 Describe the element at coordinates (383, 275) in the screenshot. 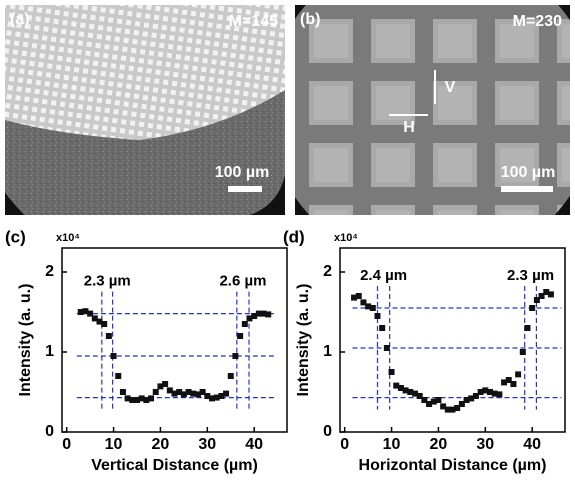

I see `annotation: 2.4 µm` at that location.